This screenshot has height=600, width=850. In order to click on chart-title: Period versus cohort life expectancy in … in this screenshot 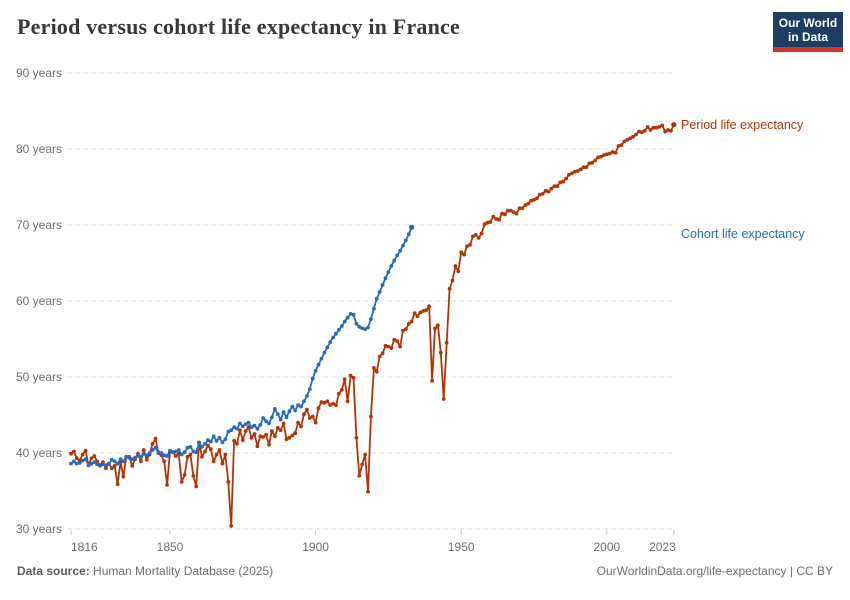, I will do `click(238, 26)`.